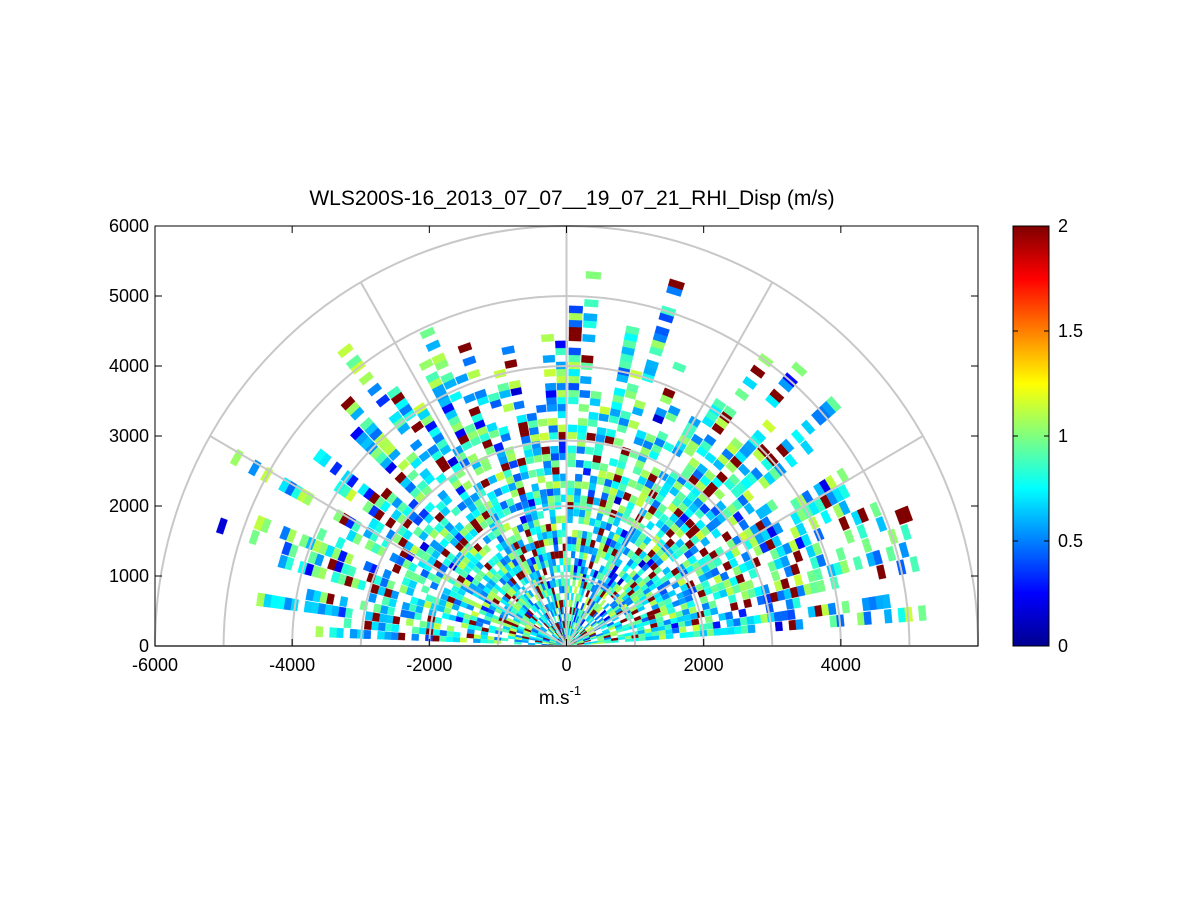 The height and width of the screenshot is (901, 1201). Describe the element at coordinates (129, 506) in the screenshot. I see `y-tick-label: 2000` at that location.